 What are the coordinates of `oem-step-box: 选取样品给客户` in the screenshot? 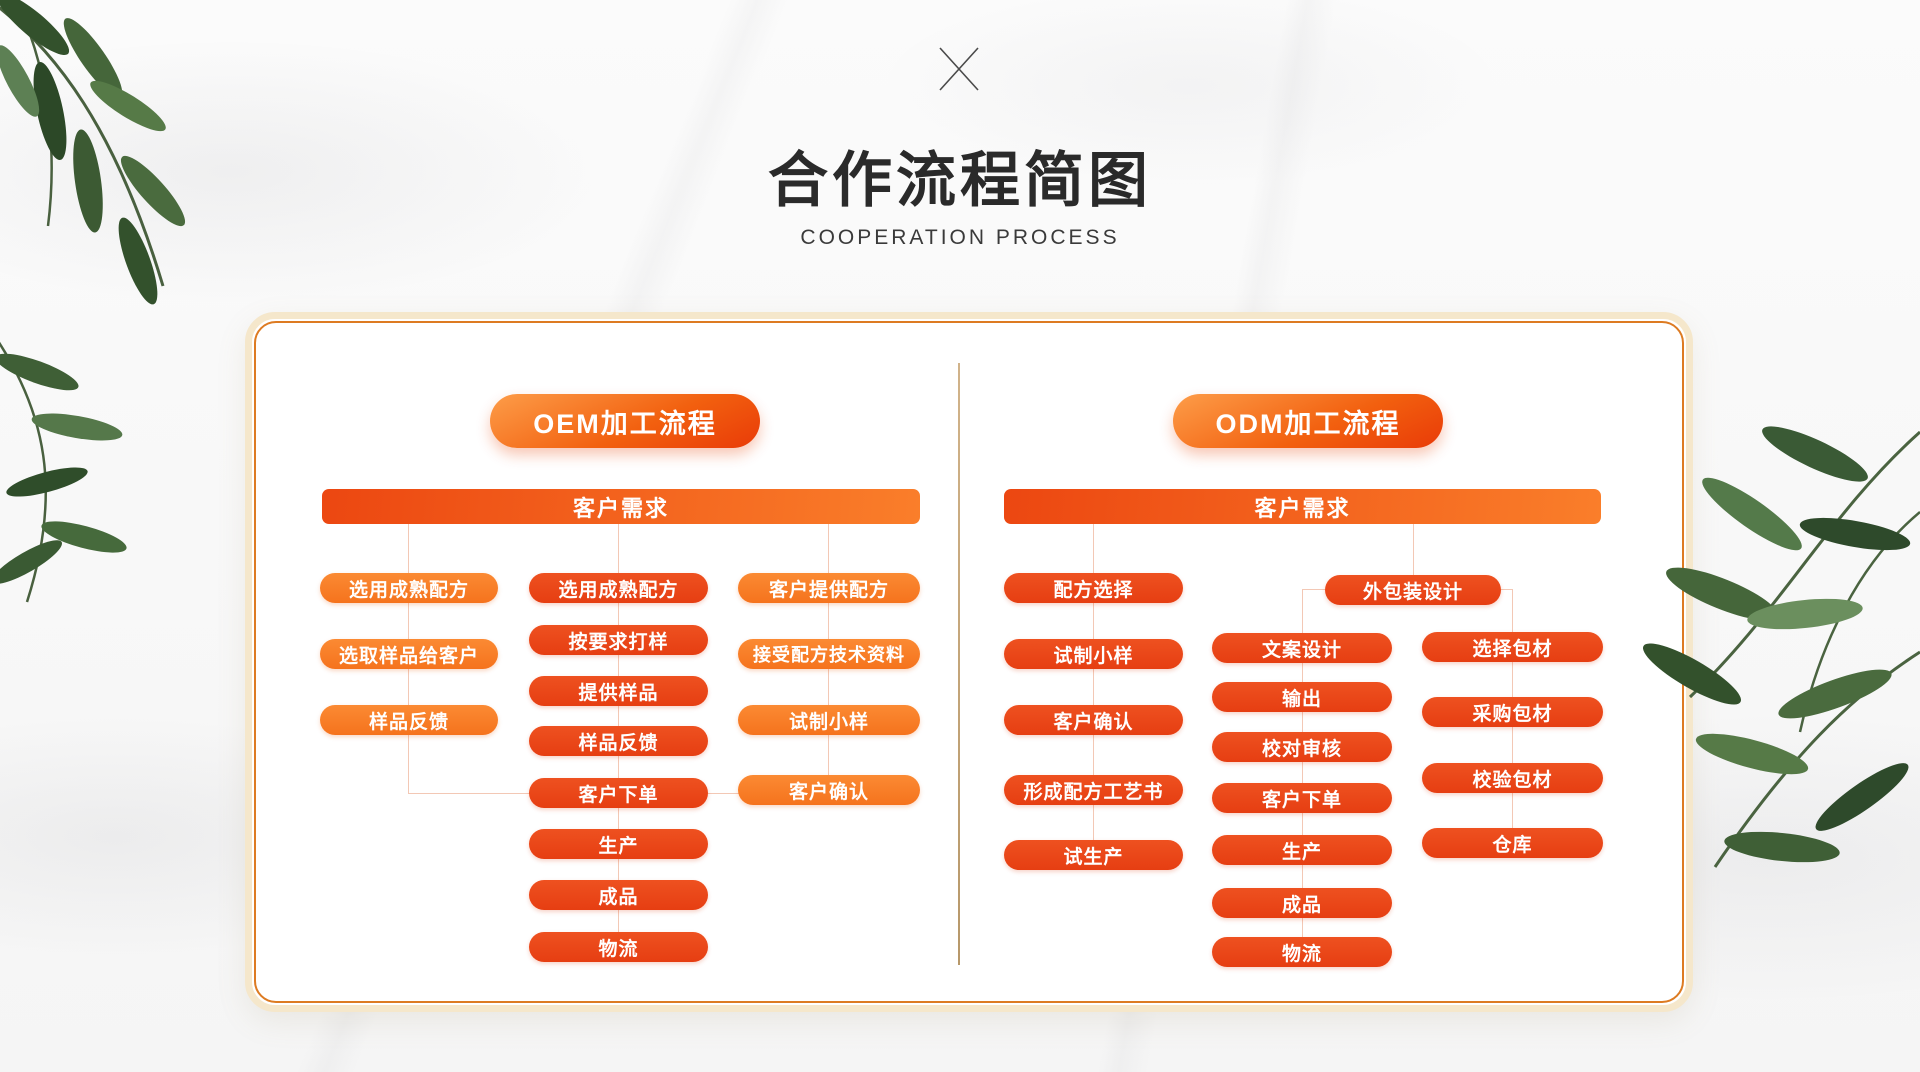 It's located at (409, 654).